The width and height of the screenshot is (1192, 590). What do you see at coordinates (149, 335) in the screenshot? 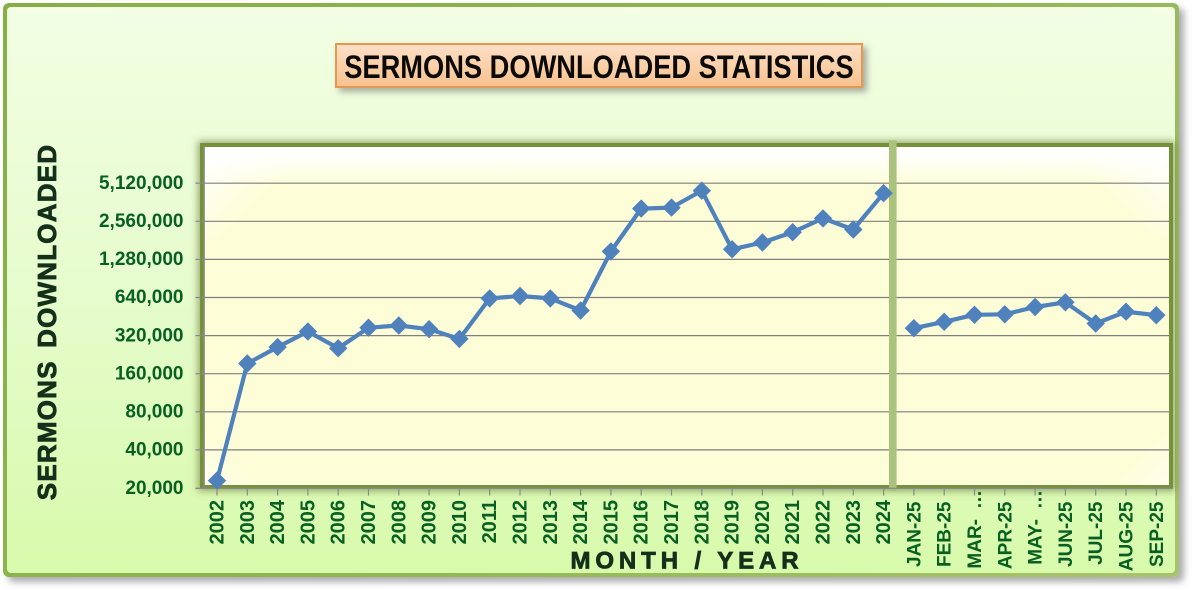
I see `svg-text: 320,000` at bounding box center [149, 335].